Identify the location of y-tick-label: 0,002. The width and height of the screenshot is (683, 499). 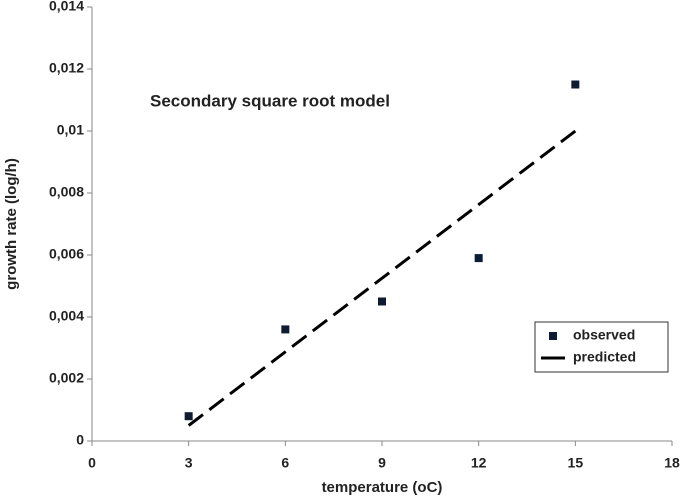
(66, 378).